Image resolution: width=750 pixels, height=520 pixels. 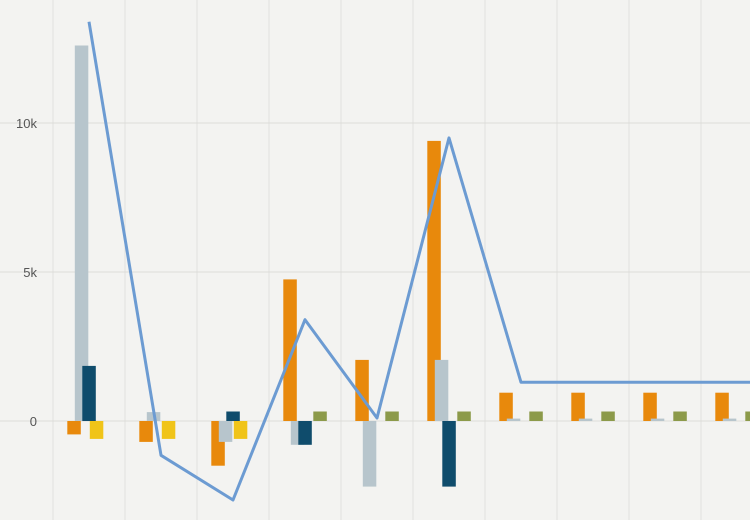 What do you see at coordinates (26, 123) in the screenshot?
I see `y-tick-label: 10k` at bounding box center [26, 123].